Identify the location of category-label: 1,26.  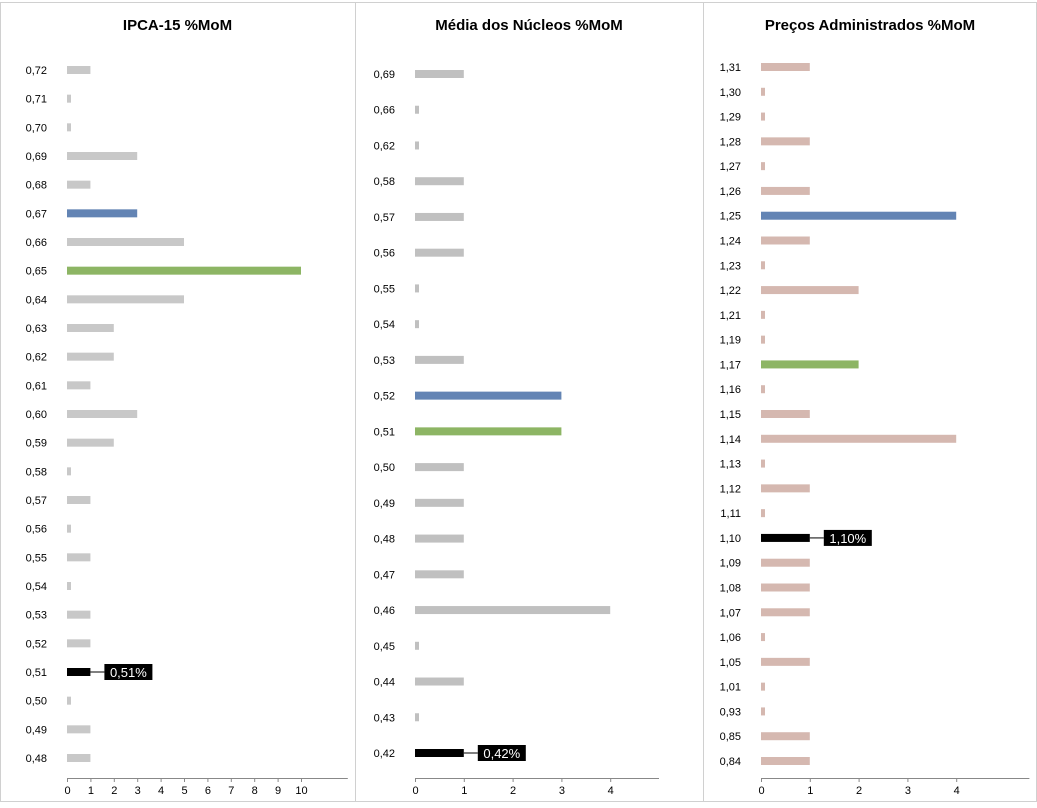
(730, 192).